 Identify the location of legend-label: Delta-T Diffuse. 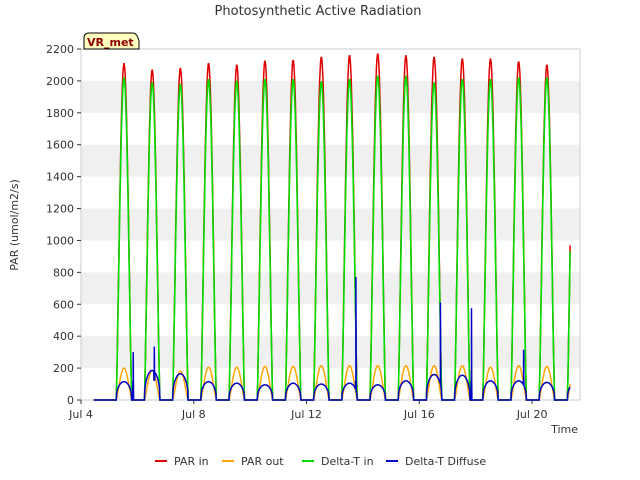
(445, 461).